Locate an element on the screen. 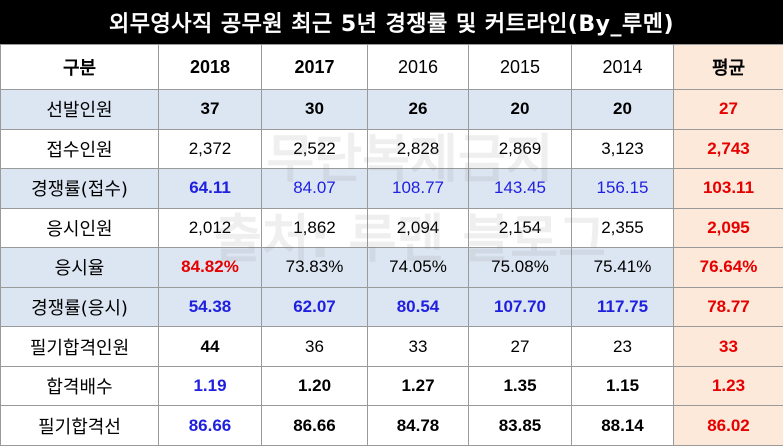  table-row: 선발인원 37 30 26 20 20 27 is located at coordinates (391, 109).